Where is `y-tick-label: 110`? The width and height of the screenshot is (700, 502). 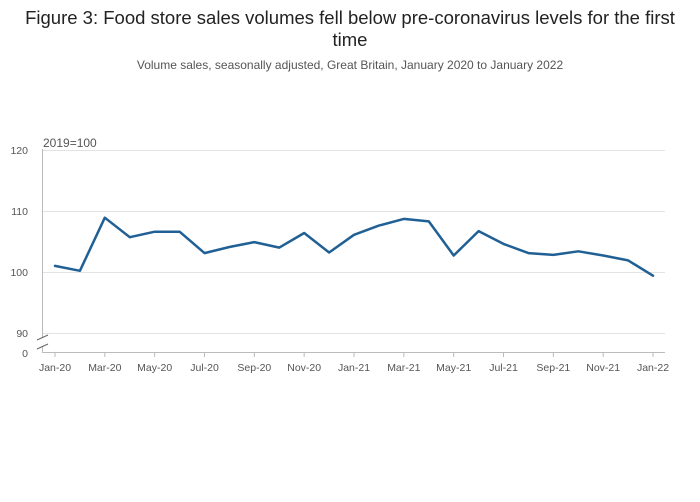
y-tick-label: 110 is located at coordinates (19, 212).